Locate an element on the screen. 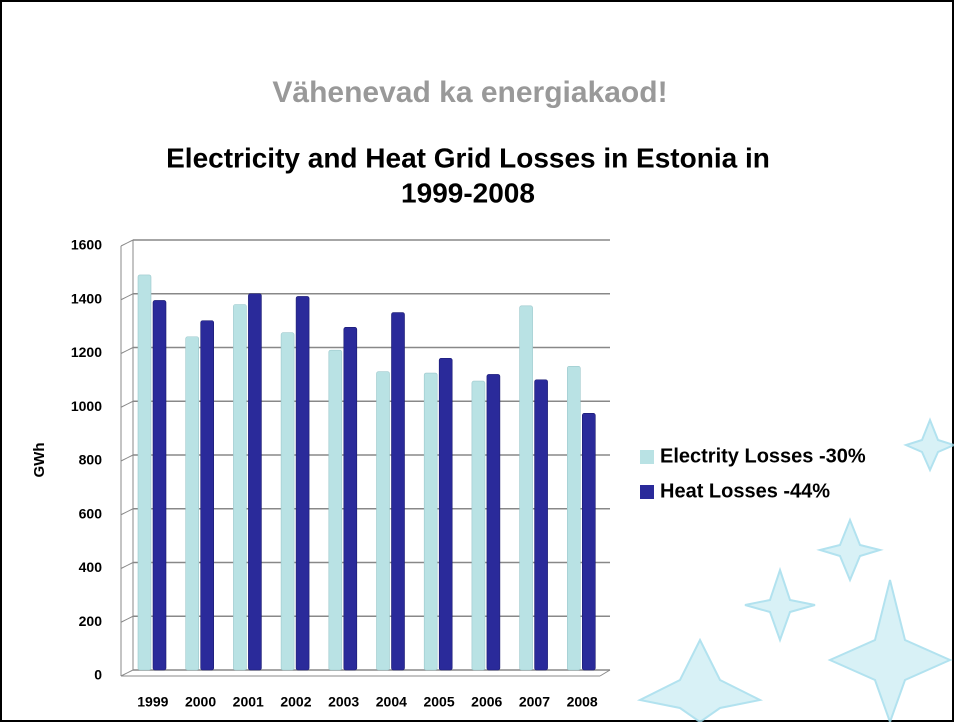 The width and height of the screenshot is (954, 722). y-tick-label: 600 is located at coordinates (91, 513).